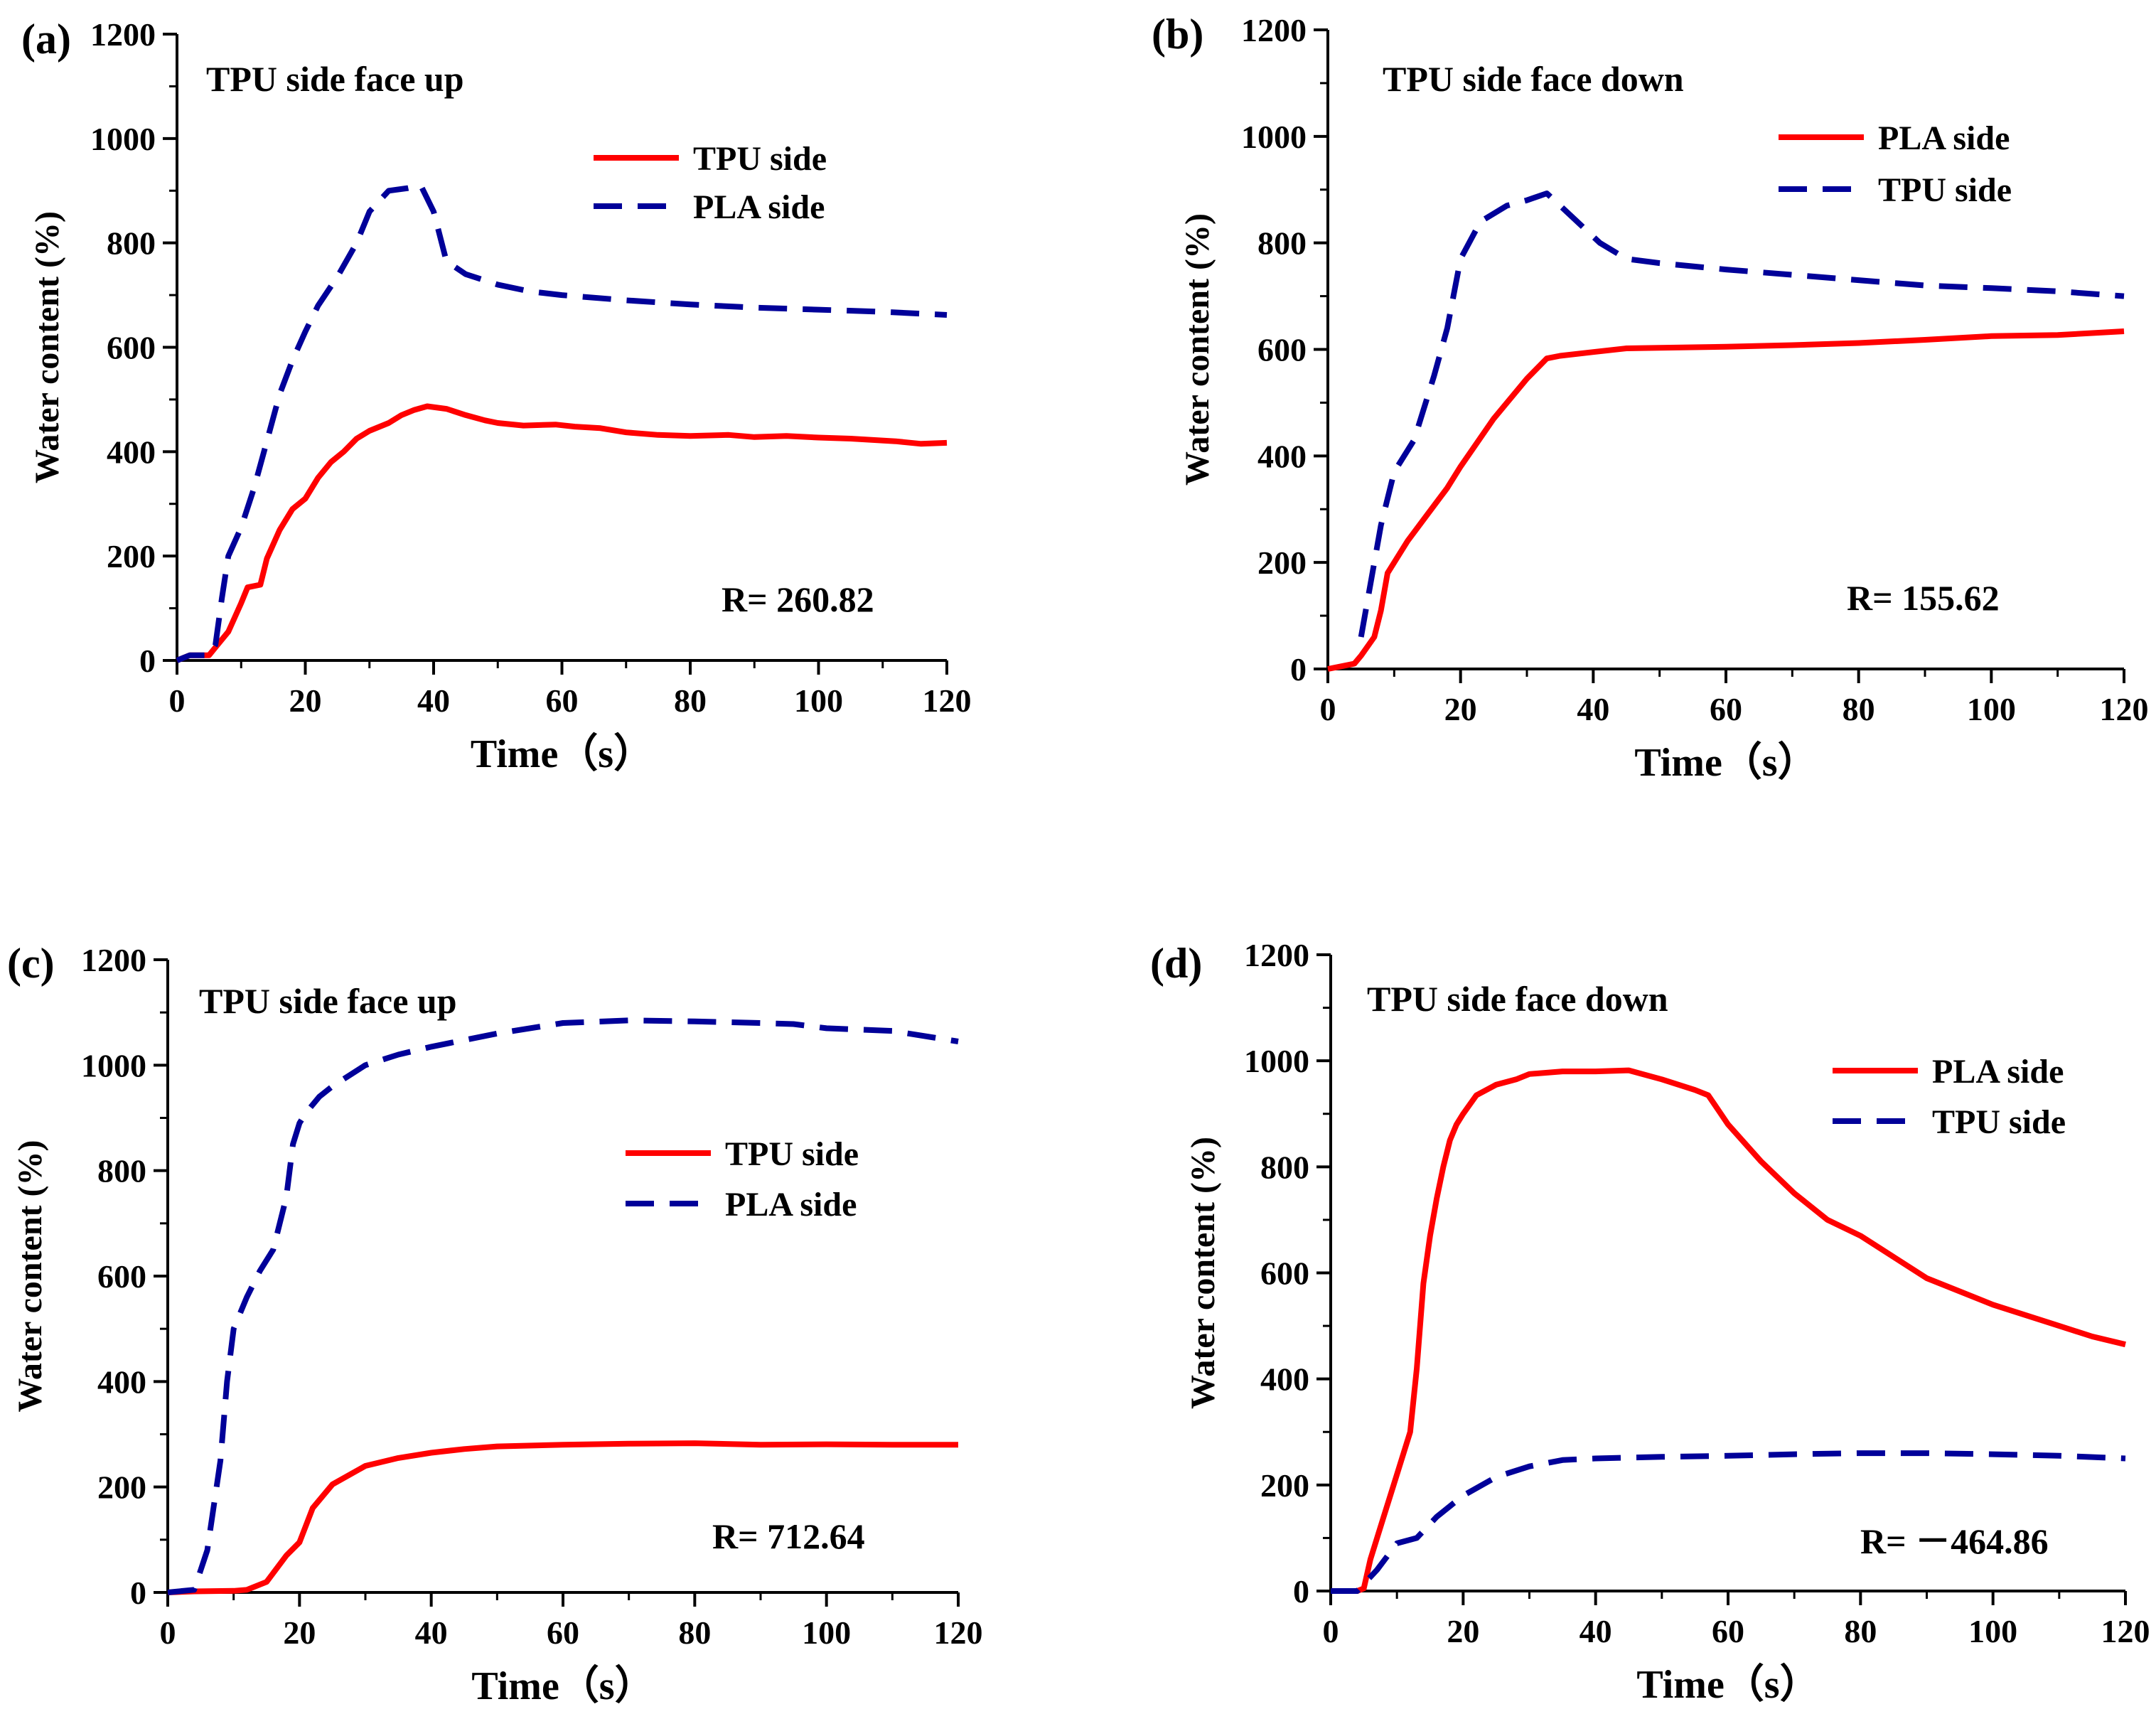 Image resolution: width=2156 pixels, height=1714 pixels. I want to click on panel-label: (d), so click(1176, 963).